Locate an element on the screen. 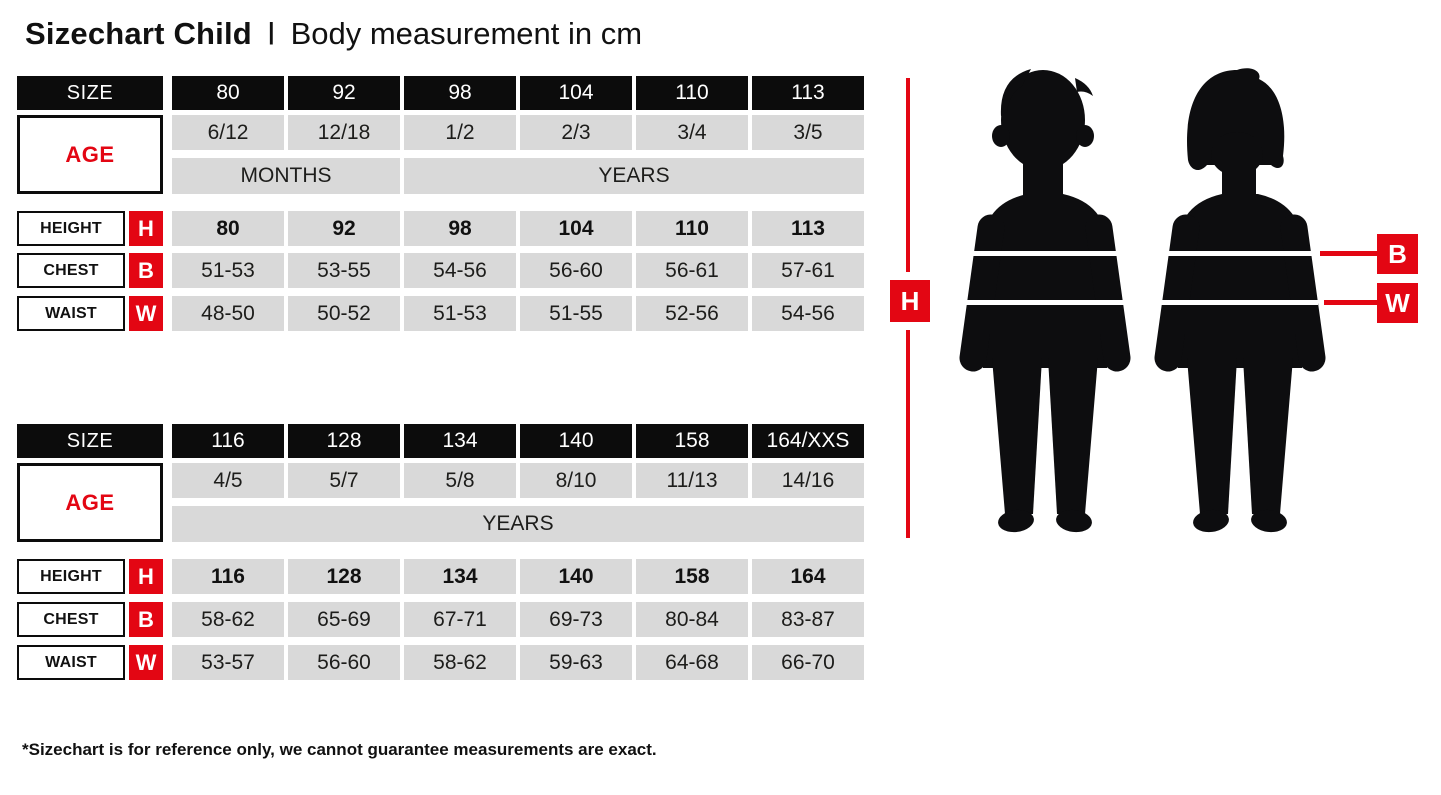 The width and height of the screenshot is (1441, 795). table2-h-badge: H is located at coordinates (146, 576).